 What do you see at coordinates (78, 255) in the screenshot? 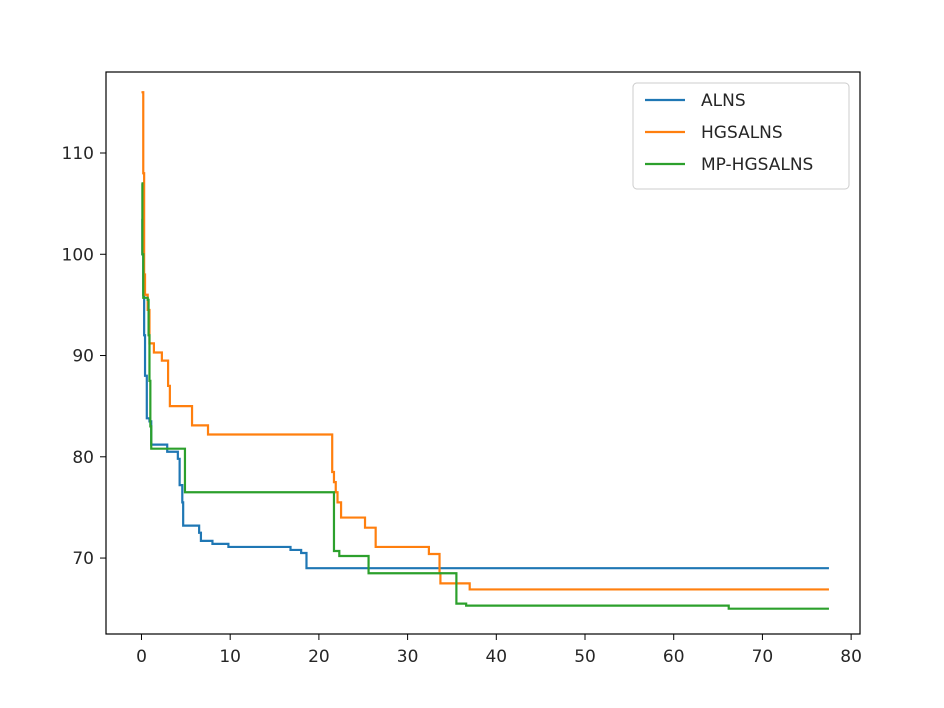
I see `y-tick-label: 100` at bounding box center [78, 255].